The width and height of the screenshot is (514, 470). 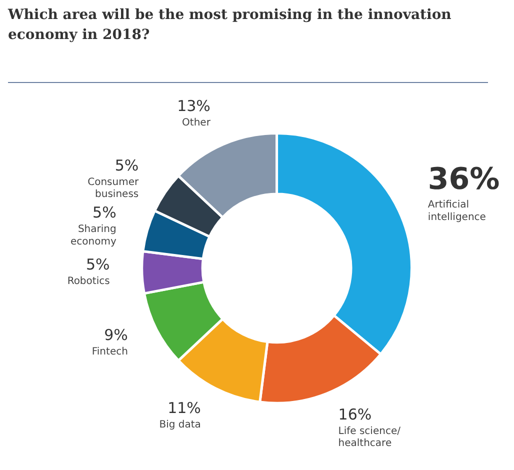 I want to click on data-label: 16%, so click(x=355, y=414).